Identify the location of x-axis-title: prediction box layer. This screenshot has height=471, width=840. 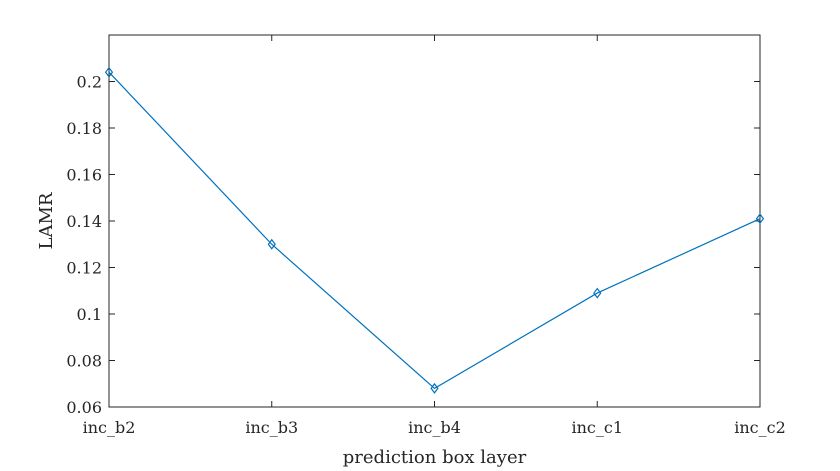
(435, 457).